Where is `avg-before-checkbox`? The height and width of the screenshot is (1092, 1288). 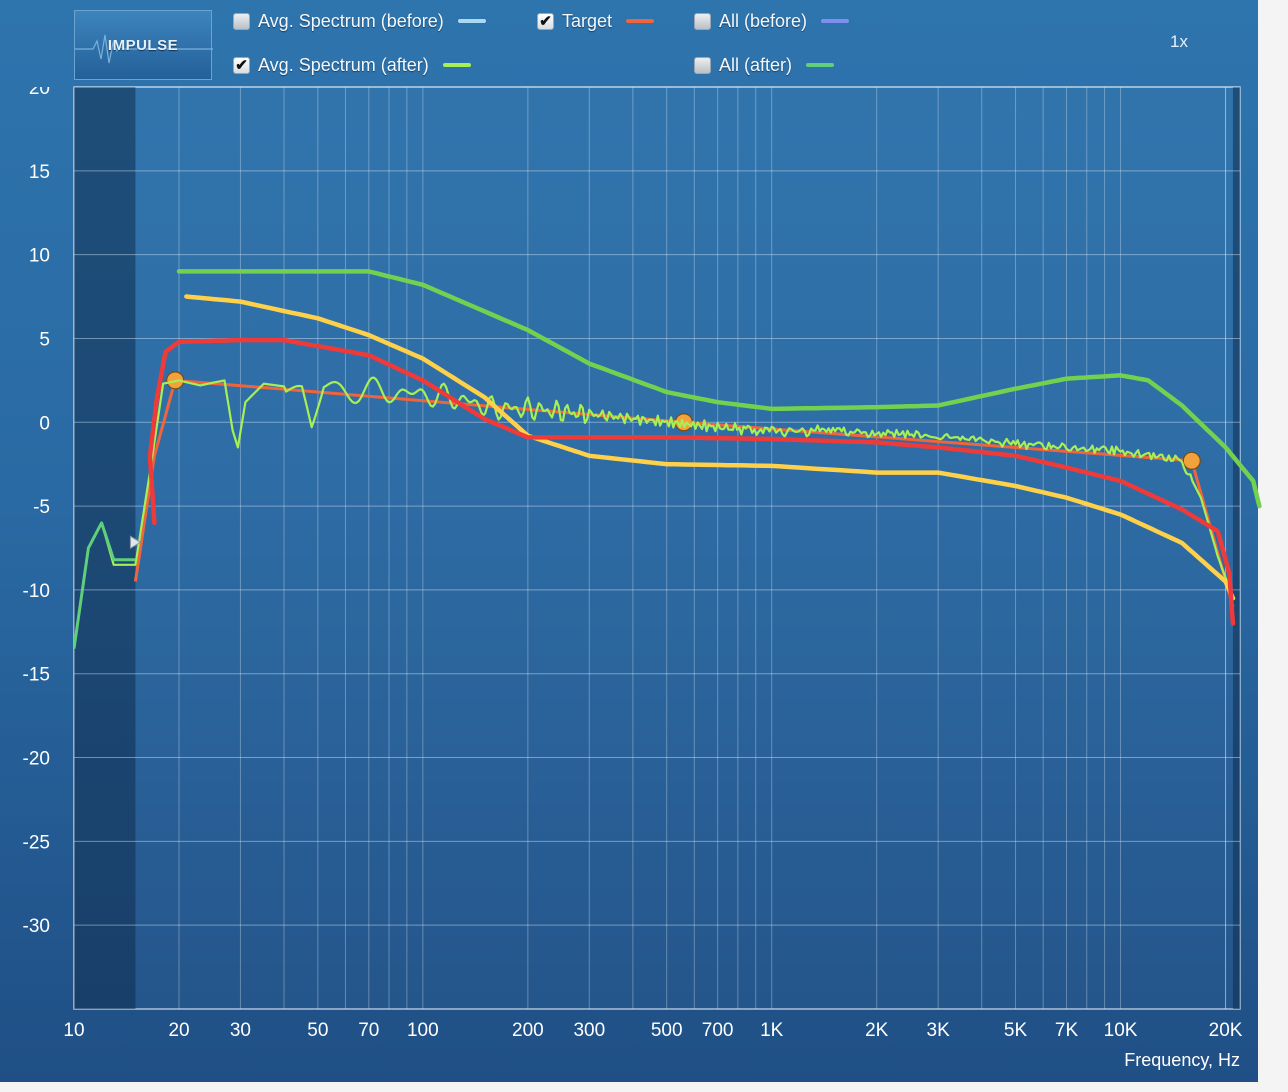
avg-before-checkbox is located at coordinates (241, 21).